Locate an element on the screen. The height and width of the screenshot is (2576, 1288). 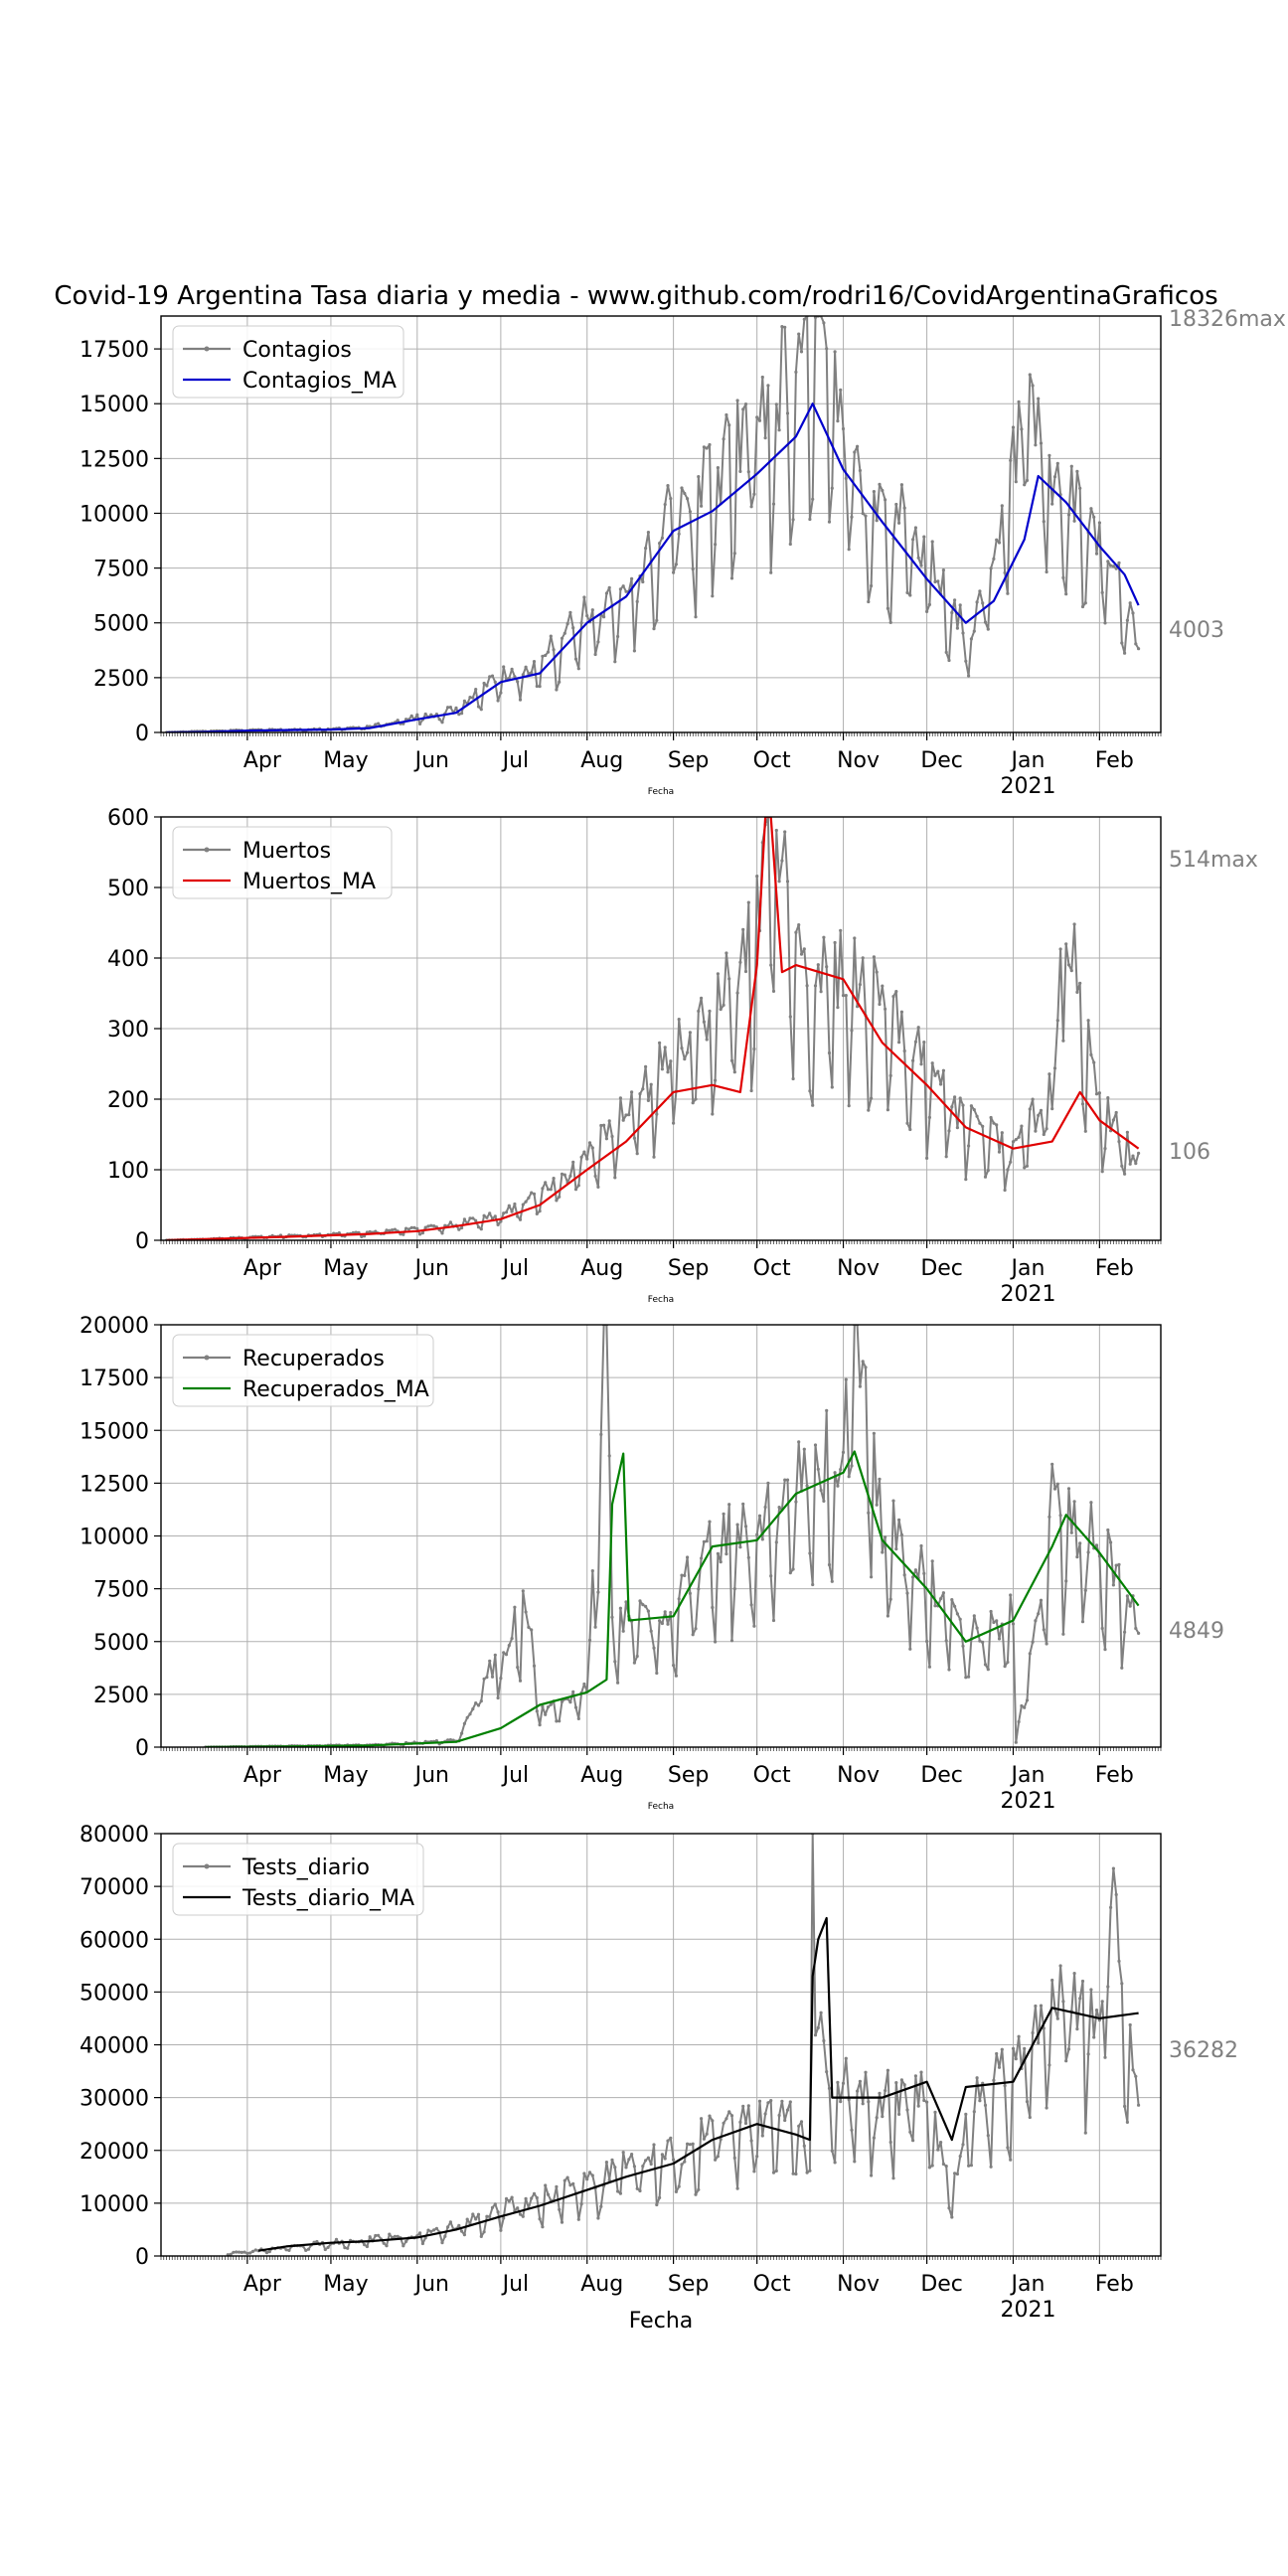
annotation-label: 36282 is located at coordinates (1203, 2050).